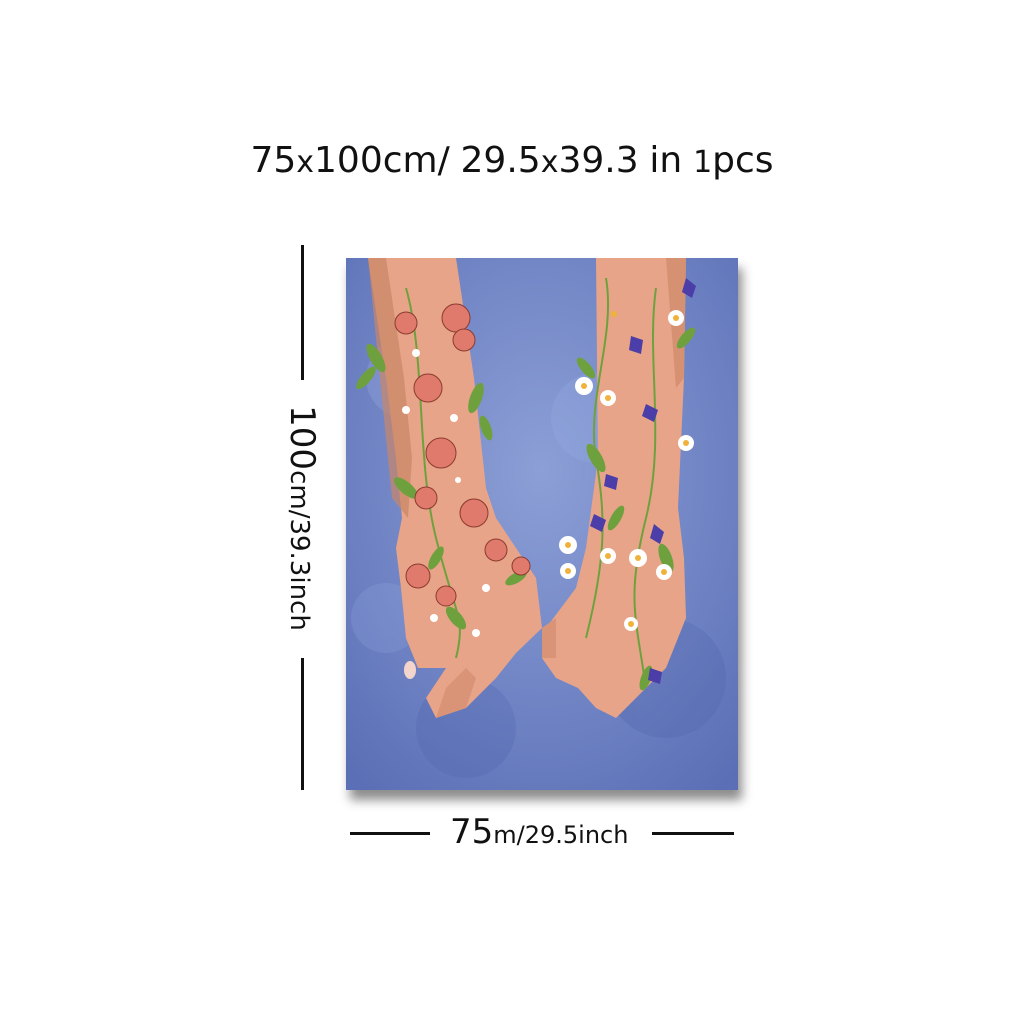  What do you see at coordinates (501, 160) in the screenshot?
I see `title-inch-width: 29.5` at bounding box center [501, 160].